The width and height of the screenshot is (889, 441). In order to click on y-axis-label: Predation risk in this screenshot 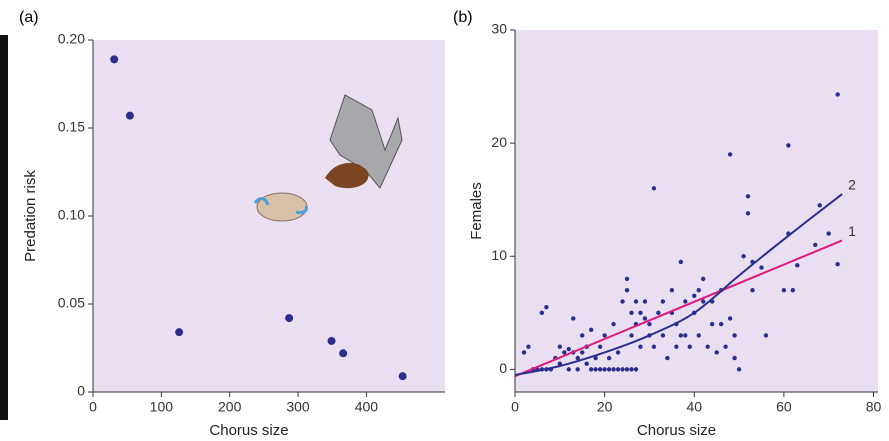, I will do `click(30, 216)`.